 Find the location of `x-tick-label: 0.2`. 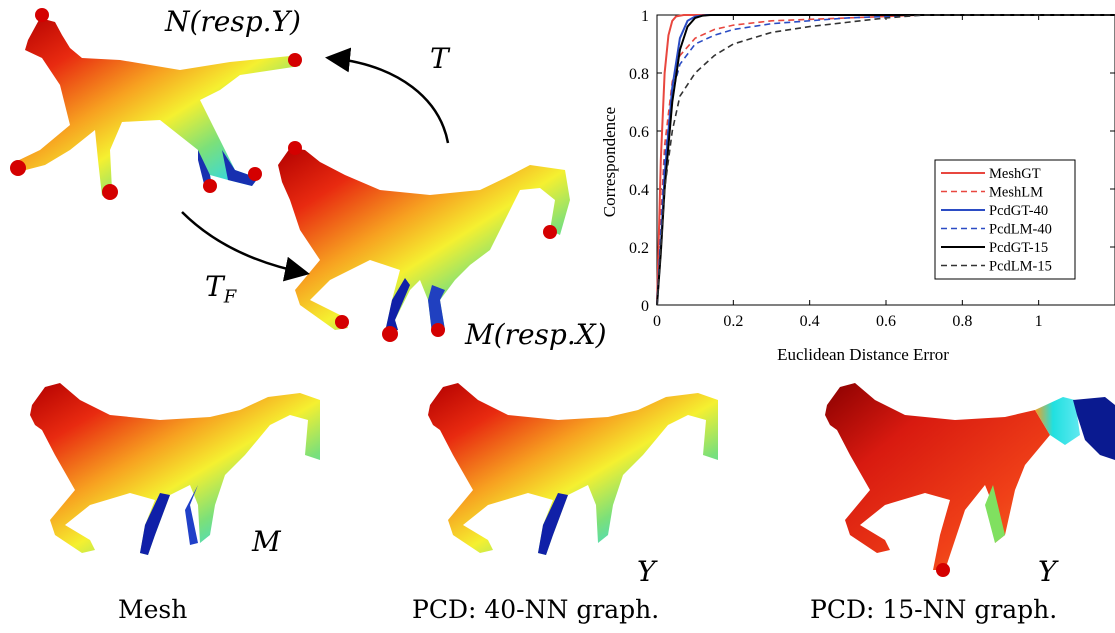

x-tick-label: 0.2 is located at coordinates (733, 321).